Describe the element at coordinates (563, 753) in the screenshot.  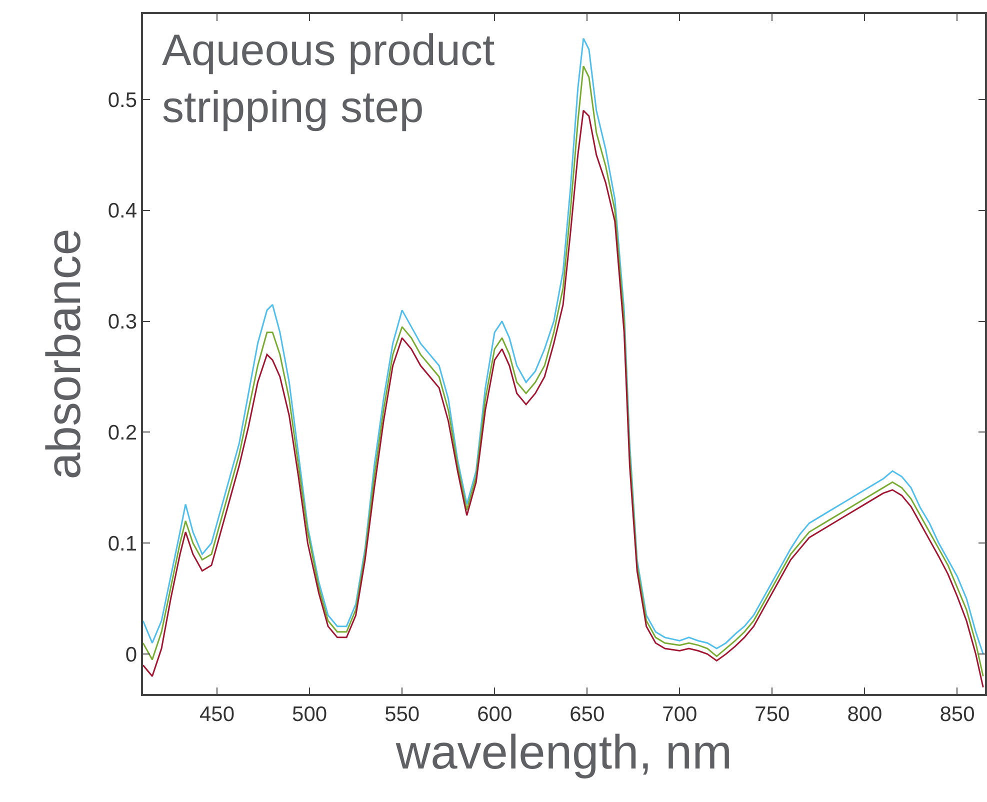
I see `x-axis-title: wavelength, nm` at that location.